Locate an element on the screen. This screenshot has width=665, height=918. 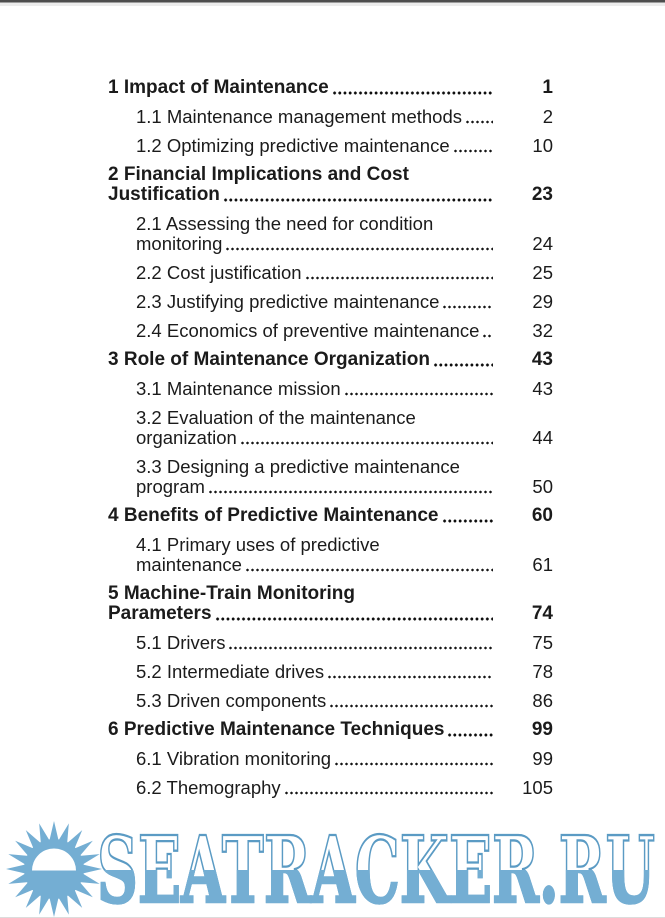
toc-entry-title: 6 Predictive Maintenance Techniques is located at coordinates (300, 730).